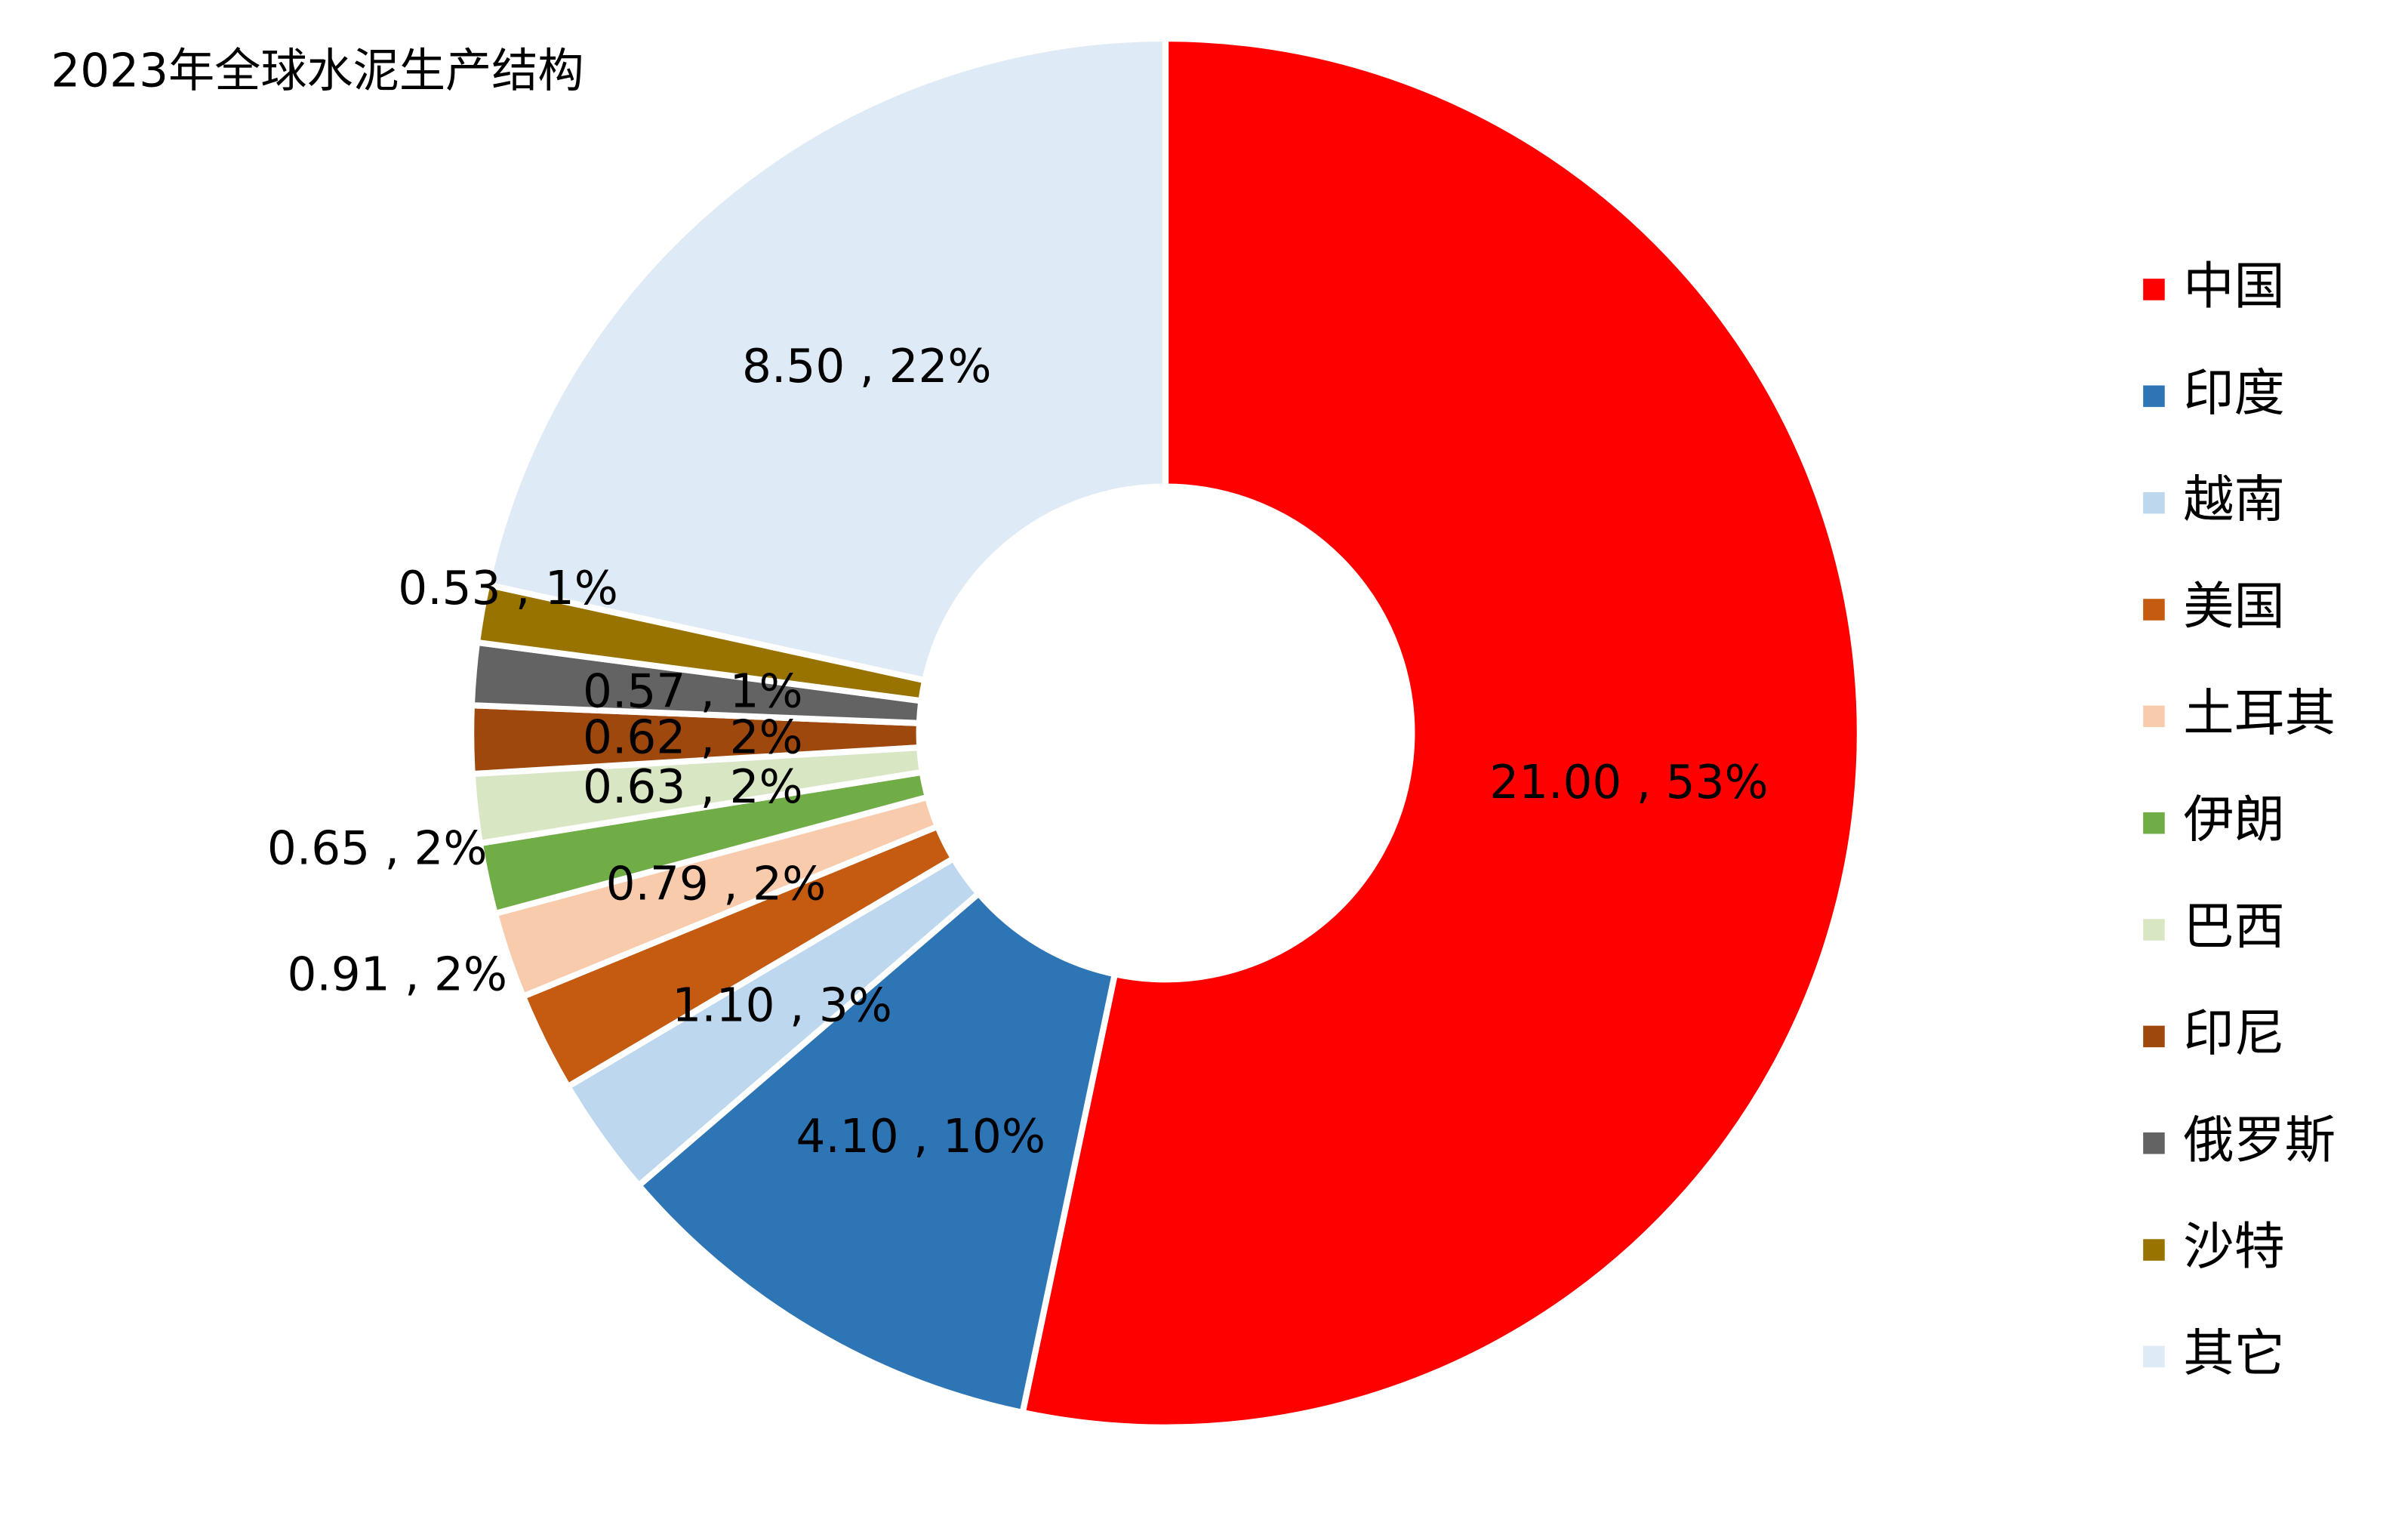 This screenshot has width=2408, height=1516. What do you see at coordinates (1628, 782) in the screenshot?
I see `data-label: 21.00 , 53%` at bounding box center [1628, 782].